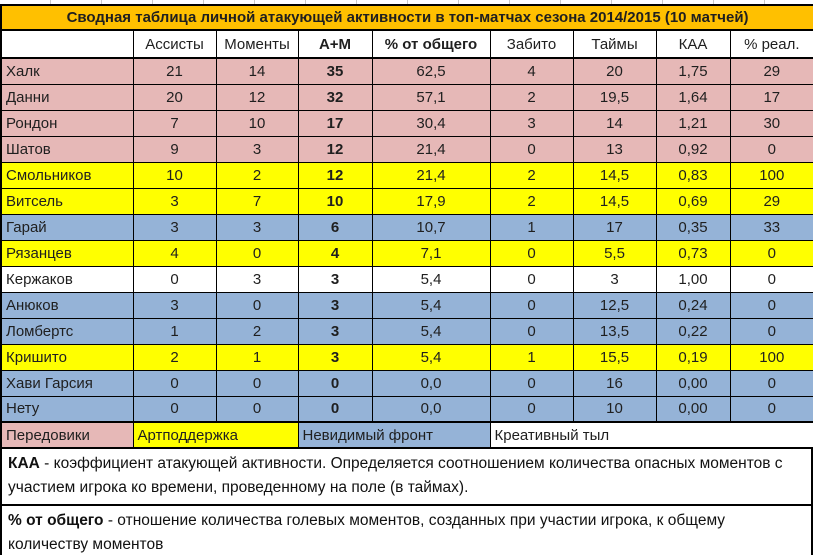  Describe the element at coordinates (531, 44) in the screenshot. I see `column-header: Забито` at that location.